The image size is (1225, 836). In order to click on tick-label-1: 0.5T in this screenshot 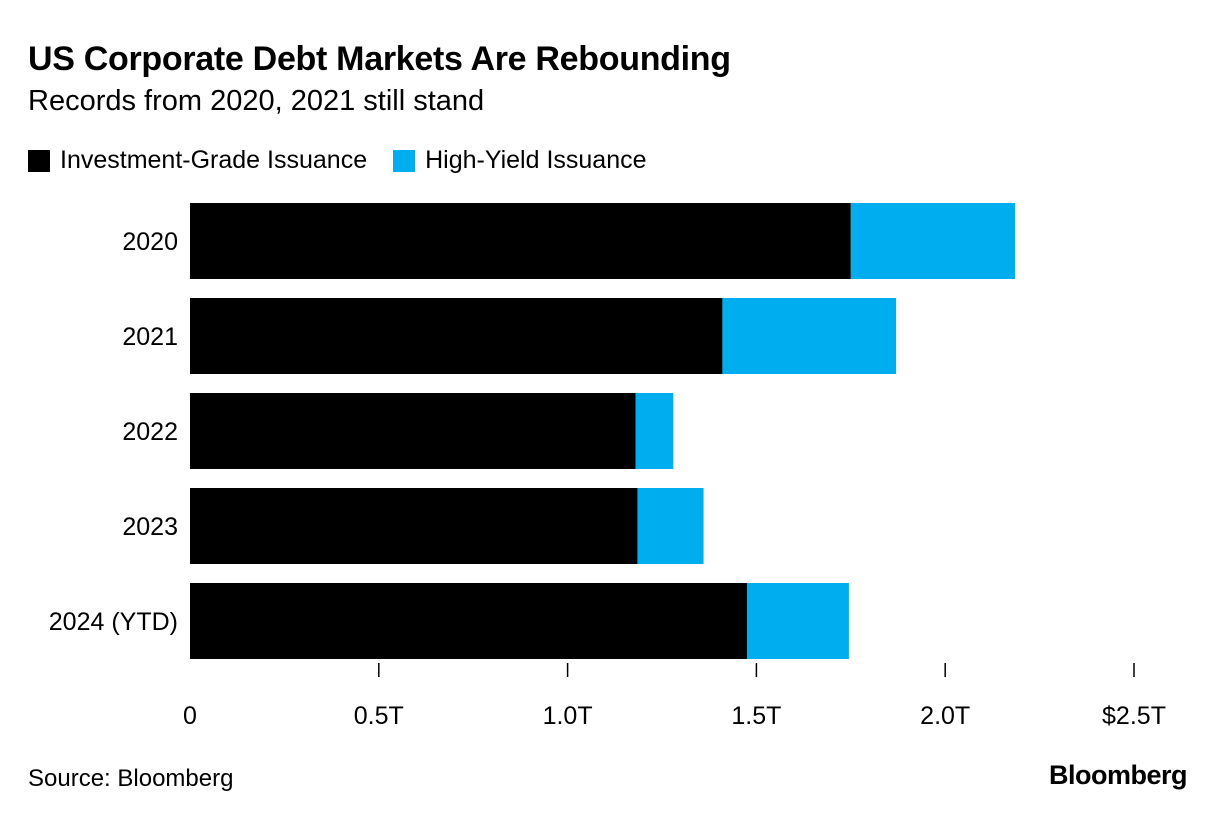, I will do `click(379, 716)`.